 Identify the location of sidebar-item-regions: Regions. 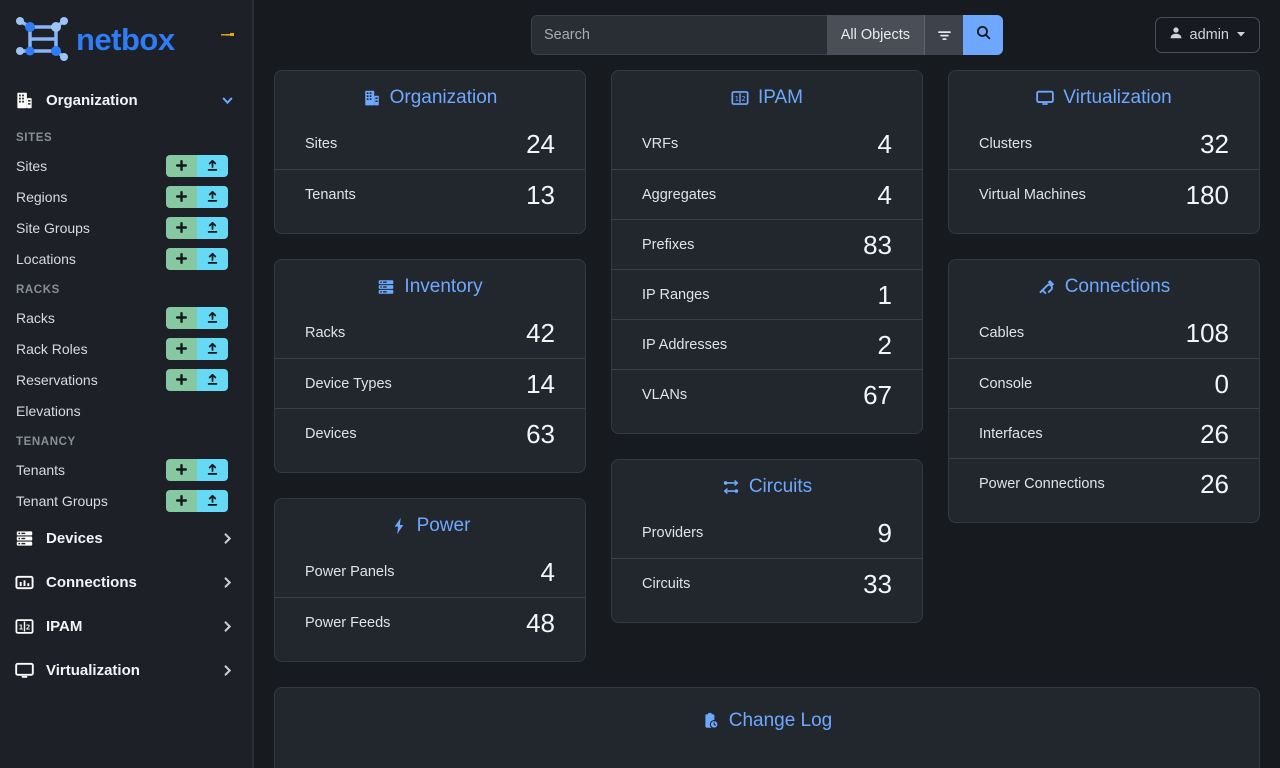
(126, 196).